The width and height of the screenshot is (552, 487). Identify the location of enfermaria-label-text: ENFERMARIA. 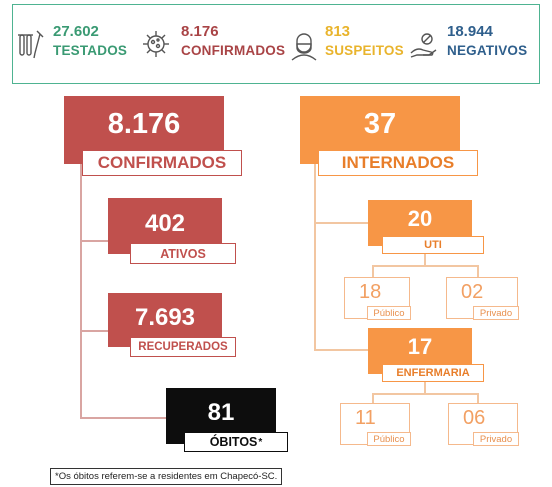
(433, 373).